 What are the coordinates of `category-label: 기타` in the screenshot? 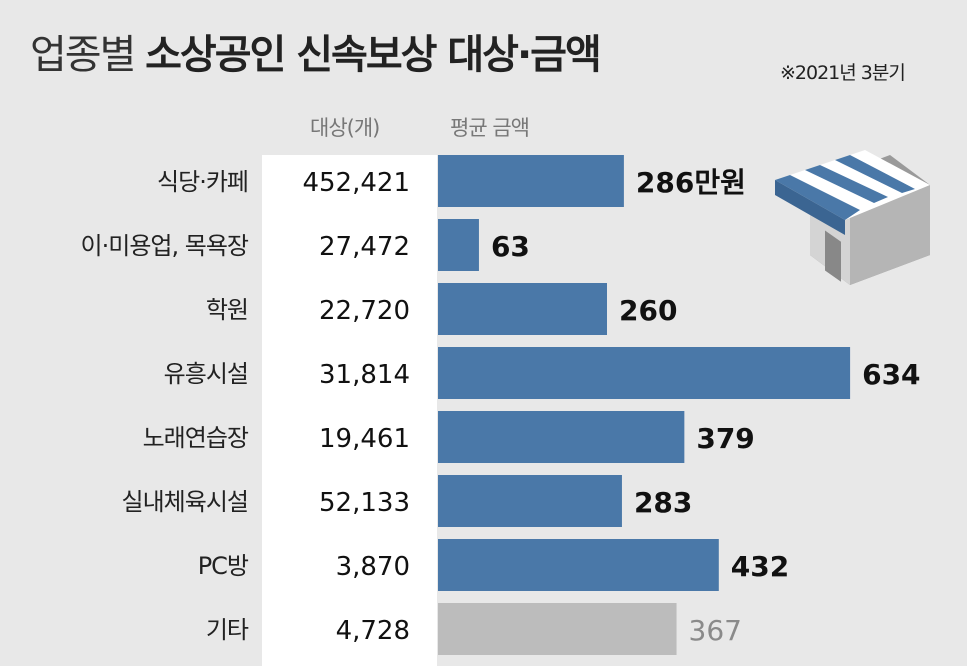 It's located at (227, 630).